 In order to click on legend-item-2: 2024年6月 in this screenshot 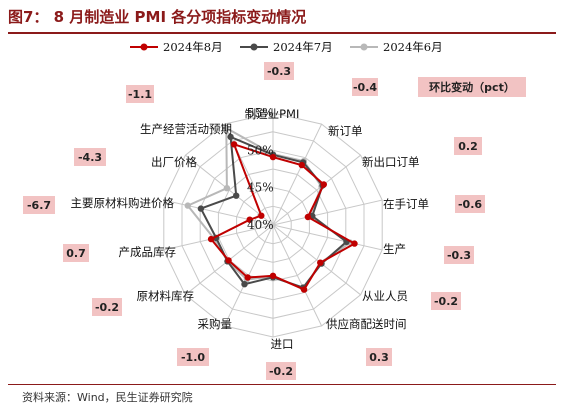, I will do `click(396, 47)`.